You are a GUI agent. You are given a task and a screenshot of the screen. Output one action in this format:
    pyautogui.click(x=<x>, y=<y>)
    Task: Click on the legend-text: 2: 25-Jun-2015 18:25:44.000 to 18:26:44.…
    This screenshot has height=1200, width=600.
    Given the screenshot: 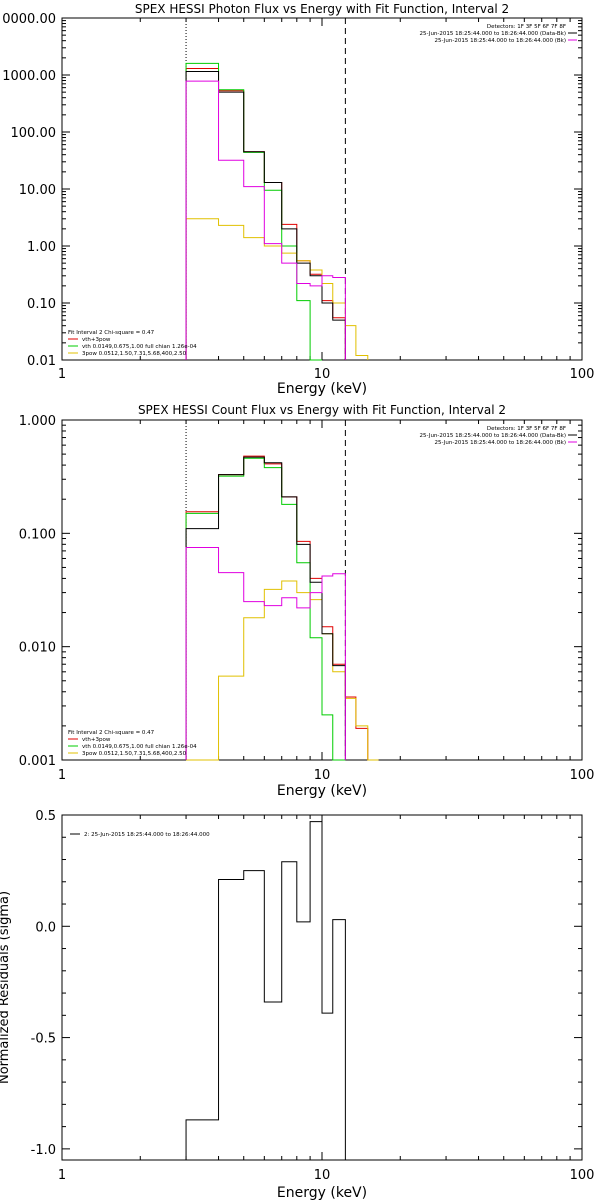 What is the action you would take?
    pyautogui.click(x=147, y=835)
    